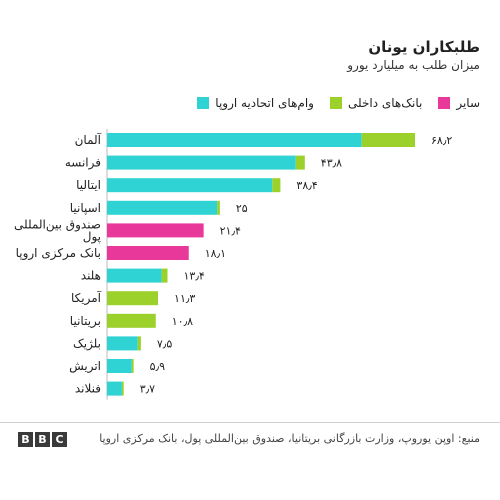 The image size is (500, 500). I want to click on category-label: بانک مرکزی اروپا, so click(58, 253).